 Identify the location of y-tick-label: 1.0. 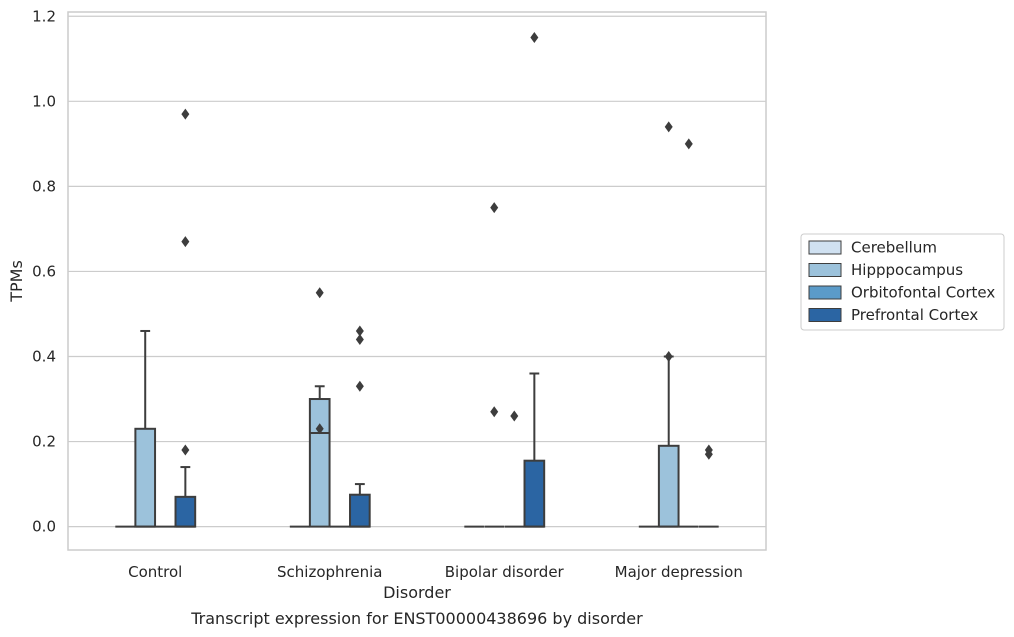
(44, 101).